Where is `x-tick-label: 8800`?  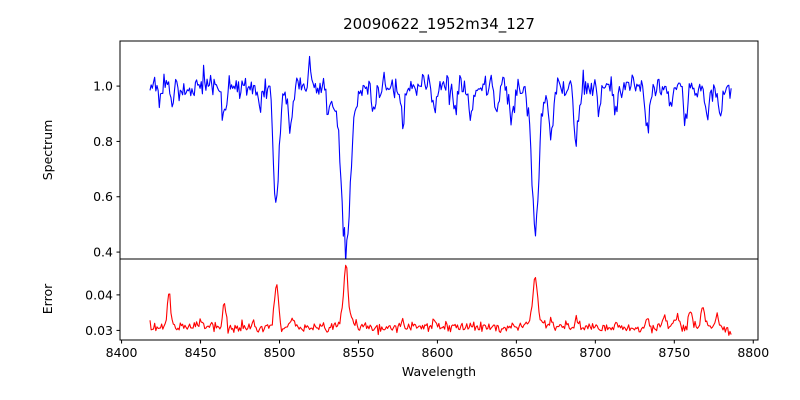
x-tick-label: 8800 is located at coordinates (753, 352).